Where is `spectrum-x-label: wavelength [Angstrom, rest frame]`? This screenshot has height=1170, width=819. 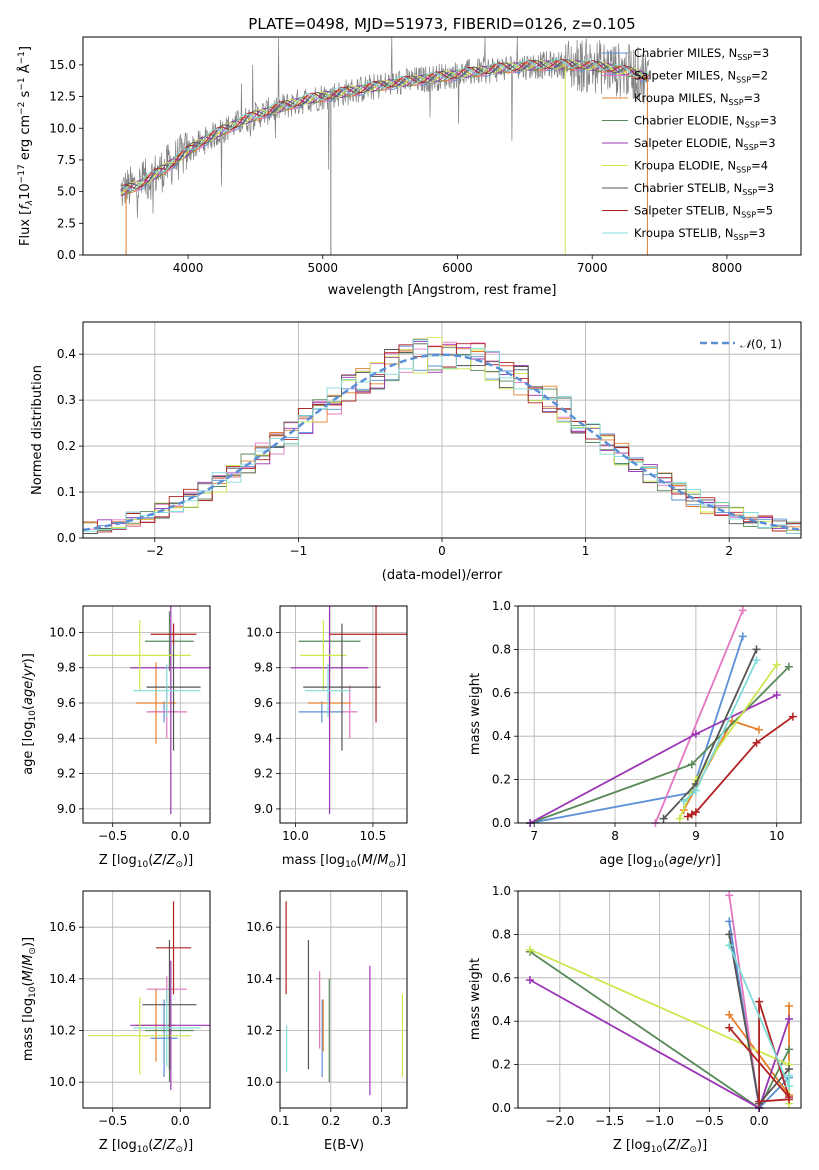
spectrum-x-label: wavelength [Angstrom, rest frame] is located at coordinates (442, 290).